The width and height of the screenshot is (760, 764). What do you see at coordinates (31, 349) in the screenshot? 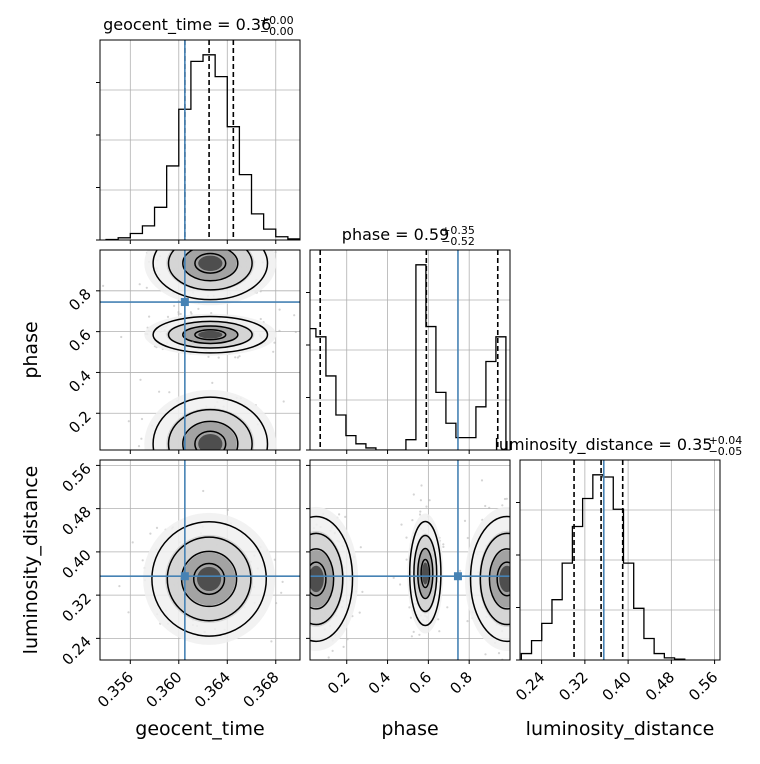
I see `y-axis-label: phase` at bounding box center [31, 349].